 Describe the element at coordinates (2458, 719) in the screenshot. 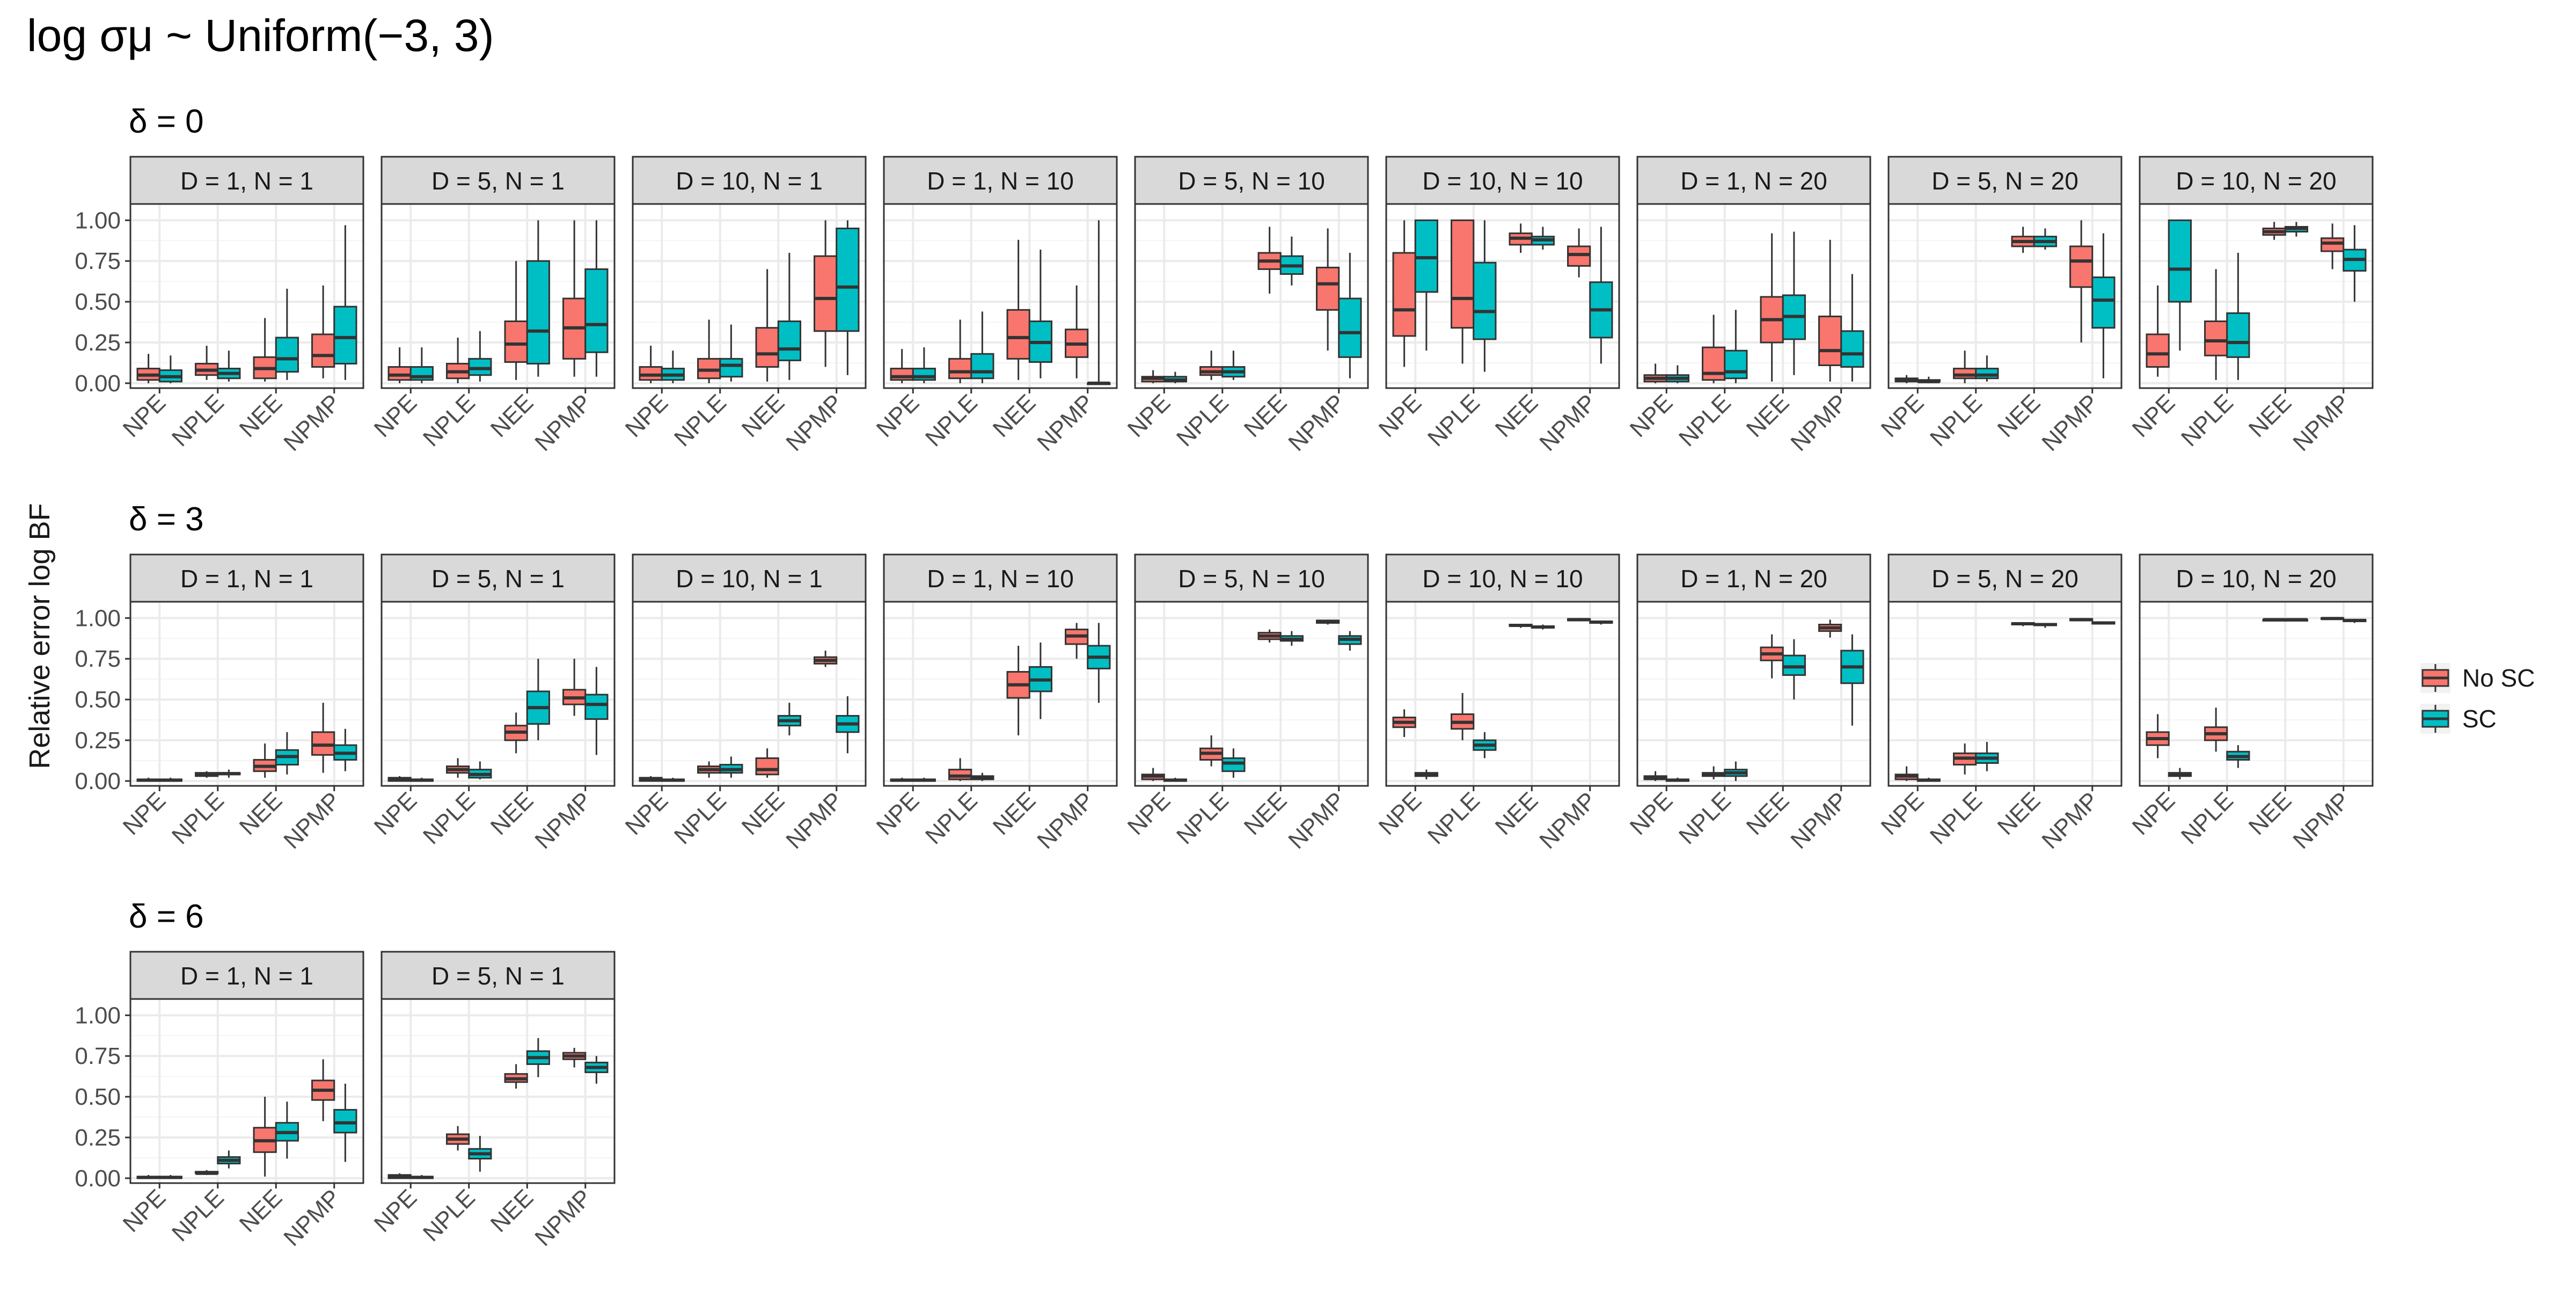

I see `legend-item: SC` at that location.